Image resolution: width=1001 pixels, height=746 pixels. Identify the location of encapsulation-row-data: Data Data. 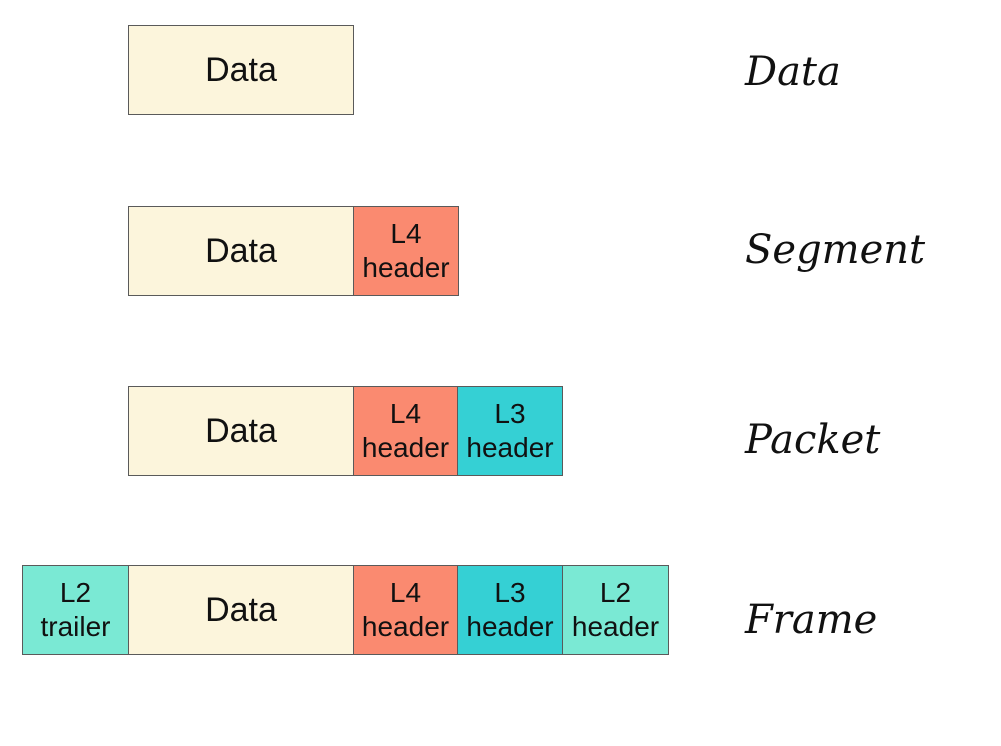
(500, 70).